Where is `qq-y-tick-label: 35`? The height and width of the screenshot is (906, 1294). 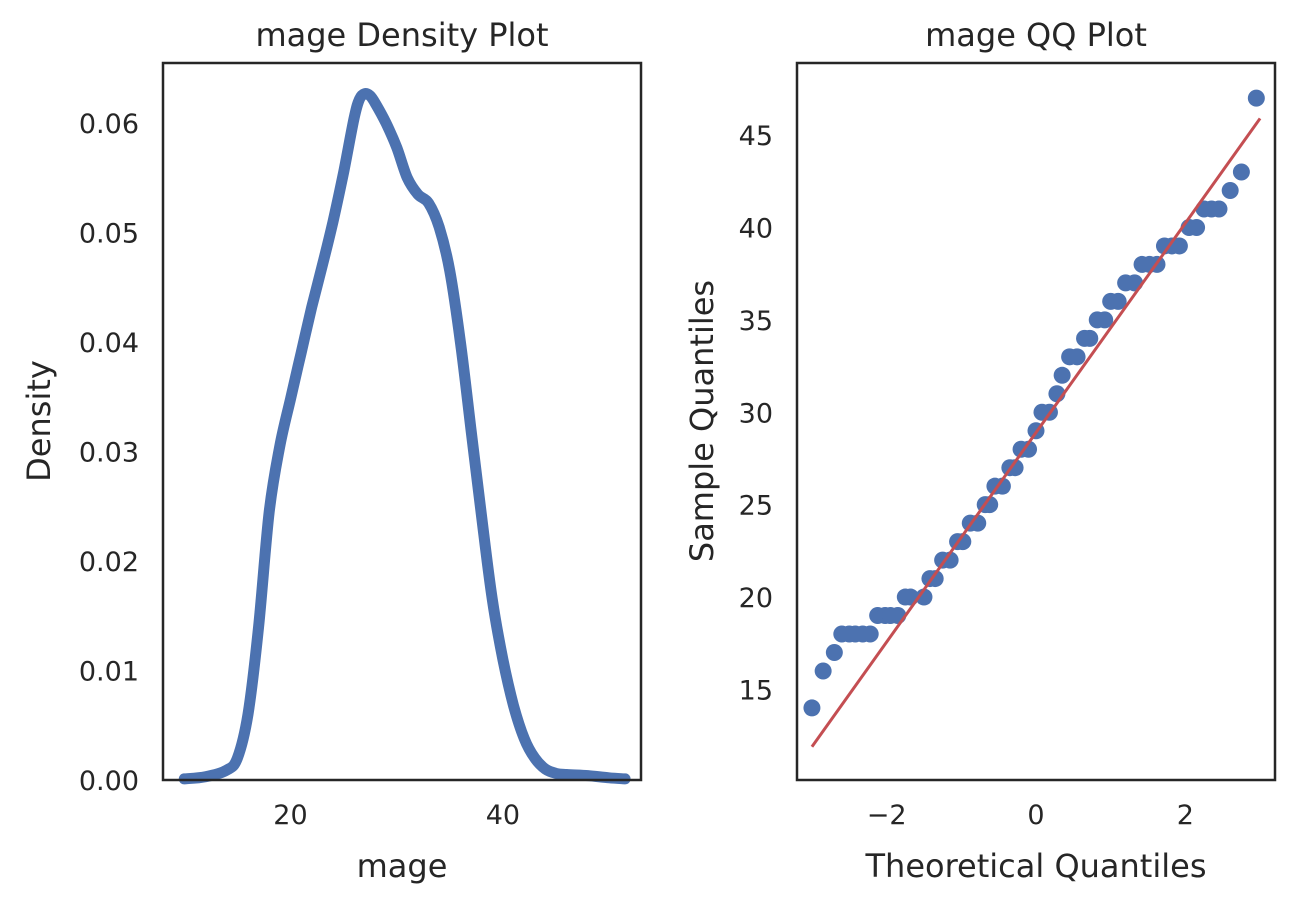 qq-y-tick-label: 35 is located at coordinates (756, 321).